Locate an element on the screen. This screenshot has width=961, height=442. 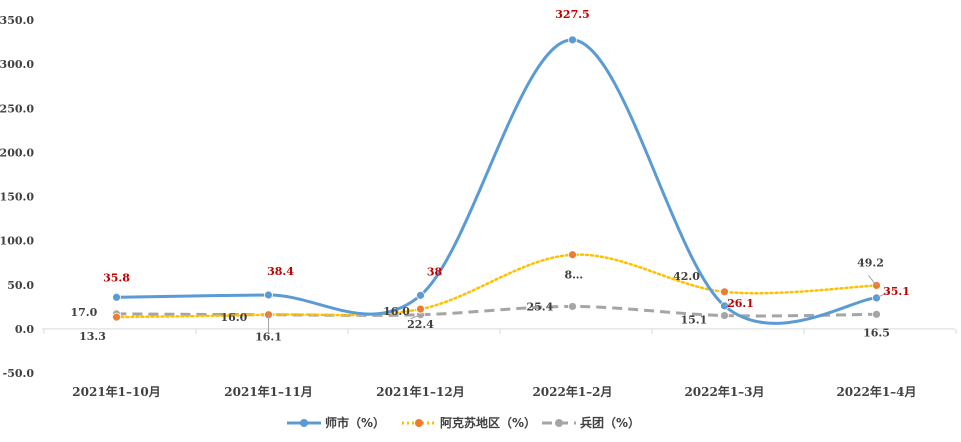
legend: 师市（%） 阿克苏地区（%） 兵团（%） is located at coordinates (463, 422).